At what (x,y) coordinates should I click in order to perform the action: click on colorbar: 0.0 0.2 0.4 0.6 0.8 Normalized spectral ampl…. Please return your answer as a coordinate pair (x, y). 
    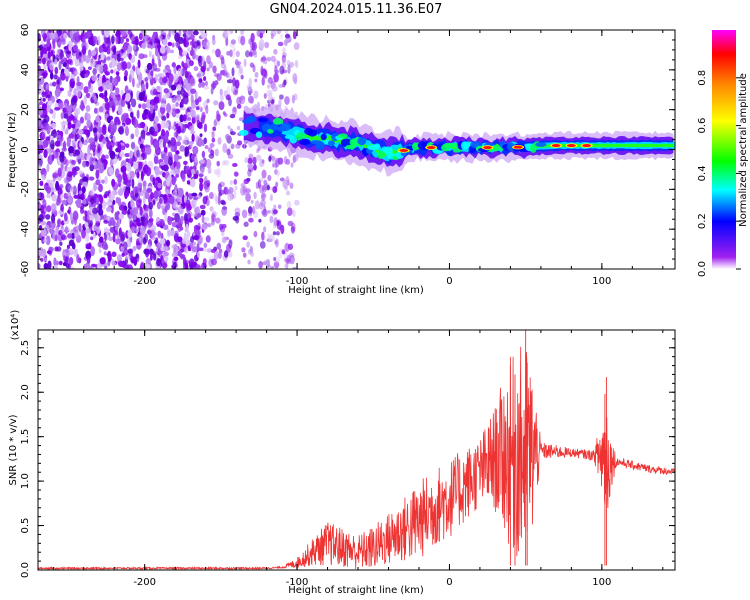
    Looking at the image, I should click on (723, 153).